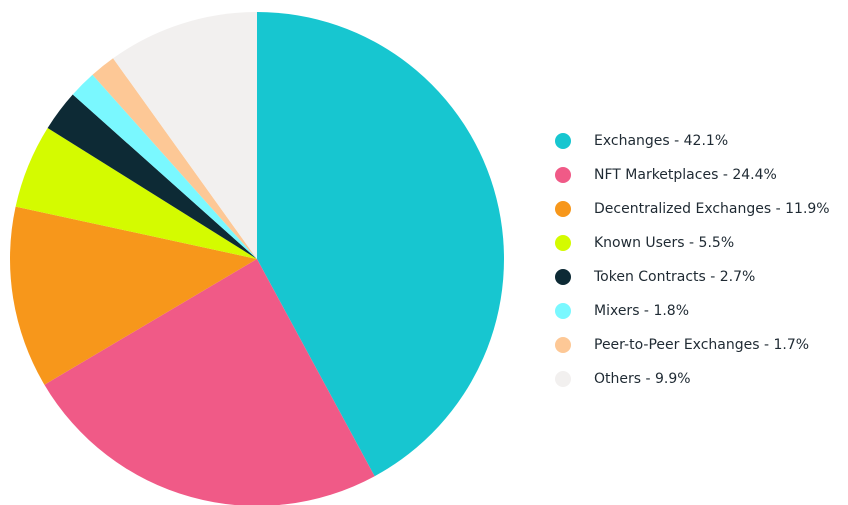 Image resolution: width=848 pixels, height=505 pixels. What do you see at coordinates (701, 345) in the screenshot?
I see `legend-label: Peer-to-Peer Exchanges - 1.7%` at bounding box center [701, 345].